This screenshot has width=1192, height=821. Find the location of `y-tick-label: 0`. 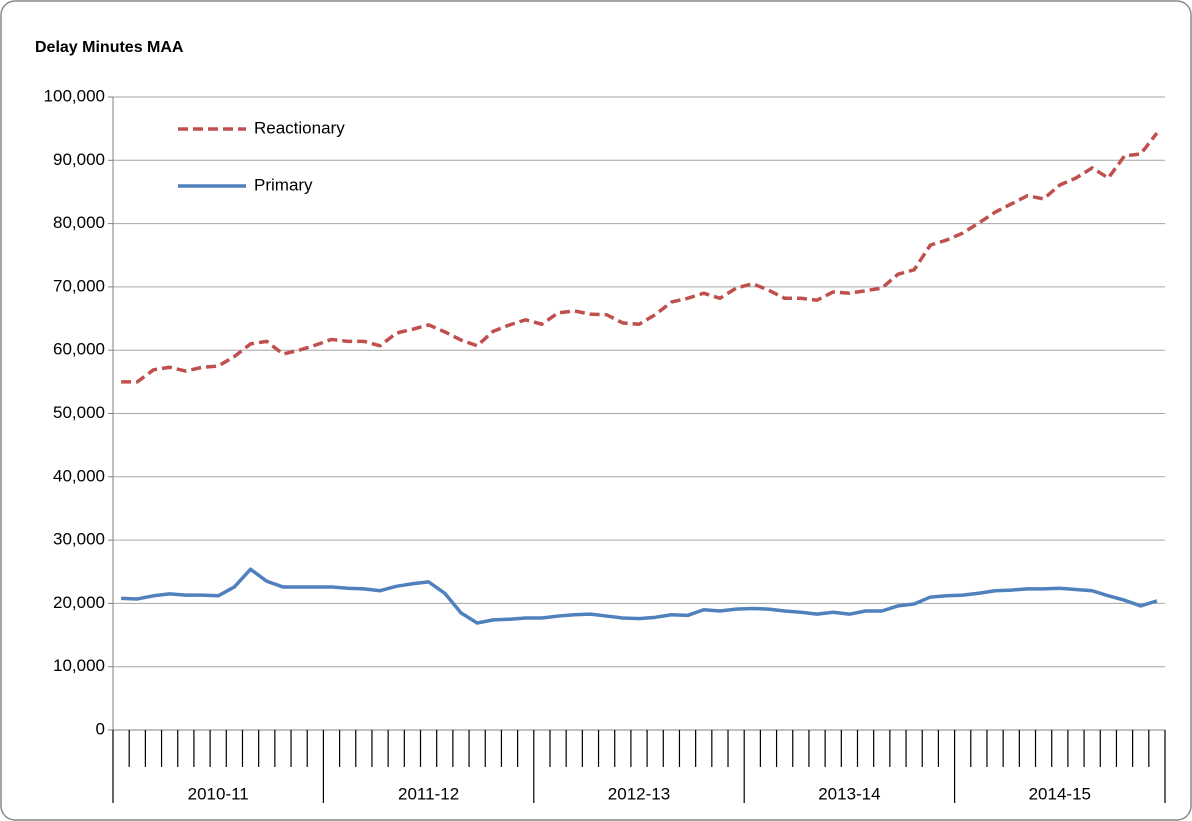

y-tick-label: 0 is located at coordinates (100, 728).